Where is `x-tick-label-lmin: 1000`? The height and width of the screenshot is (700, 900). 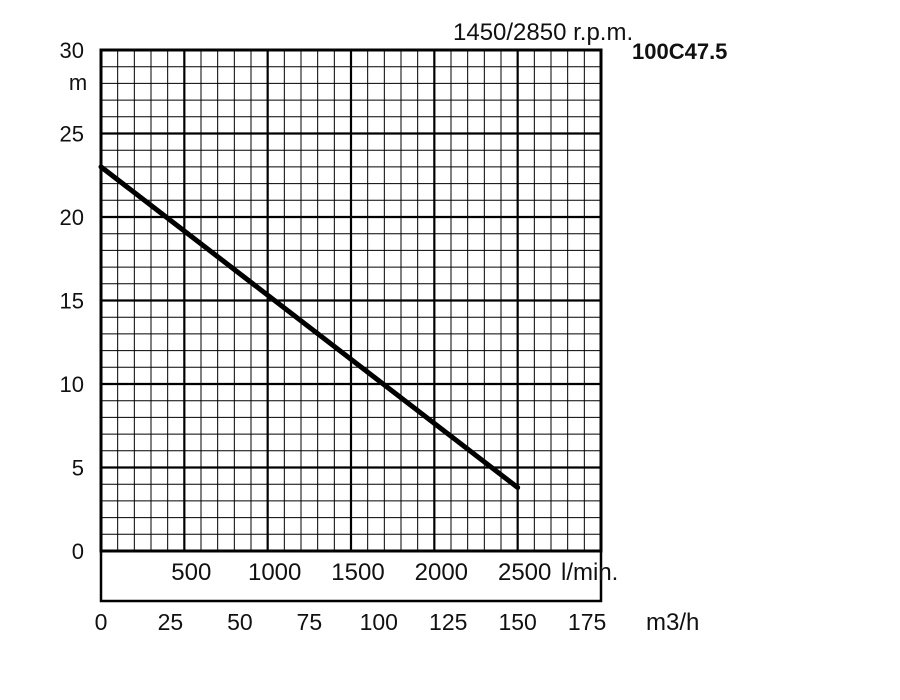
x-tick-label-lmin: 1000 is located at coordinates (274, 572).